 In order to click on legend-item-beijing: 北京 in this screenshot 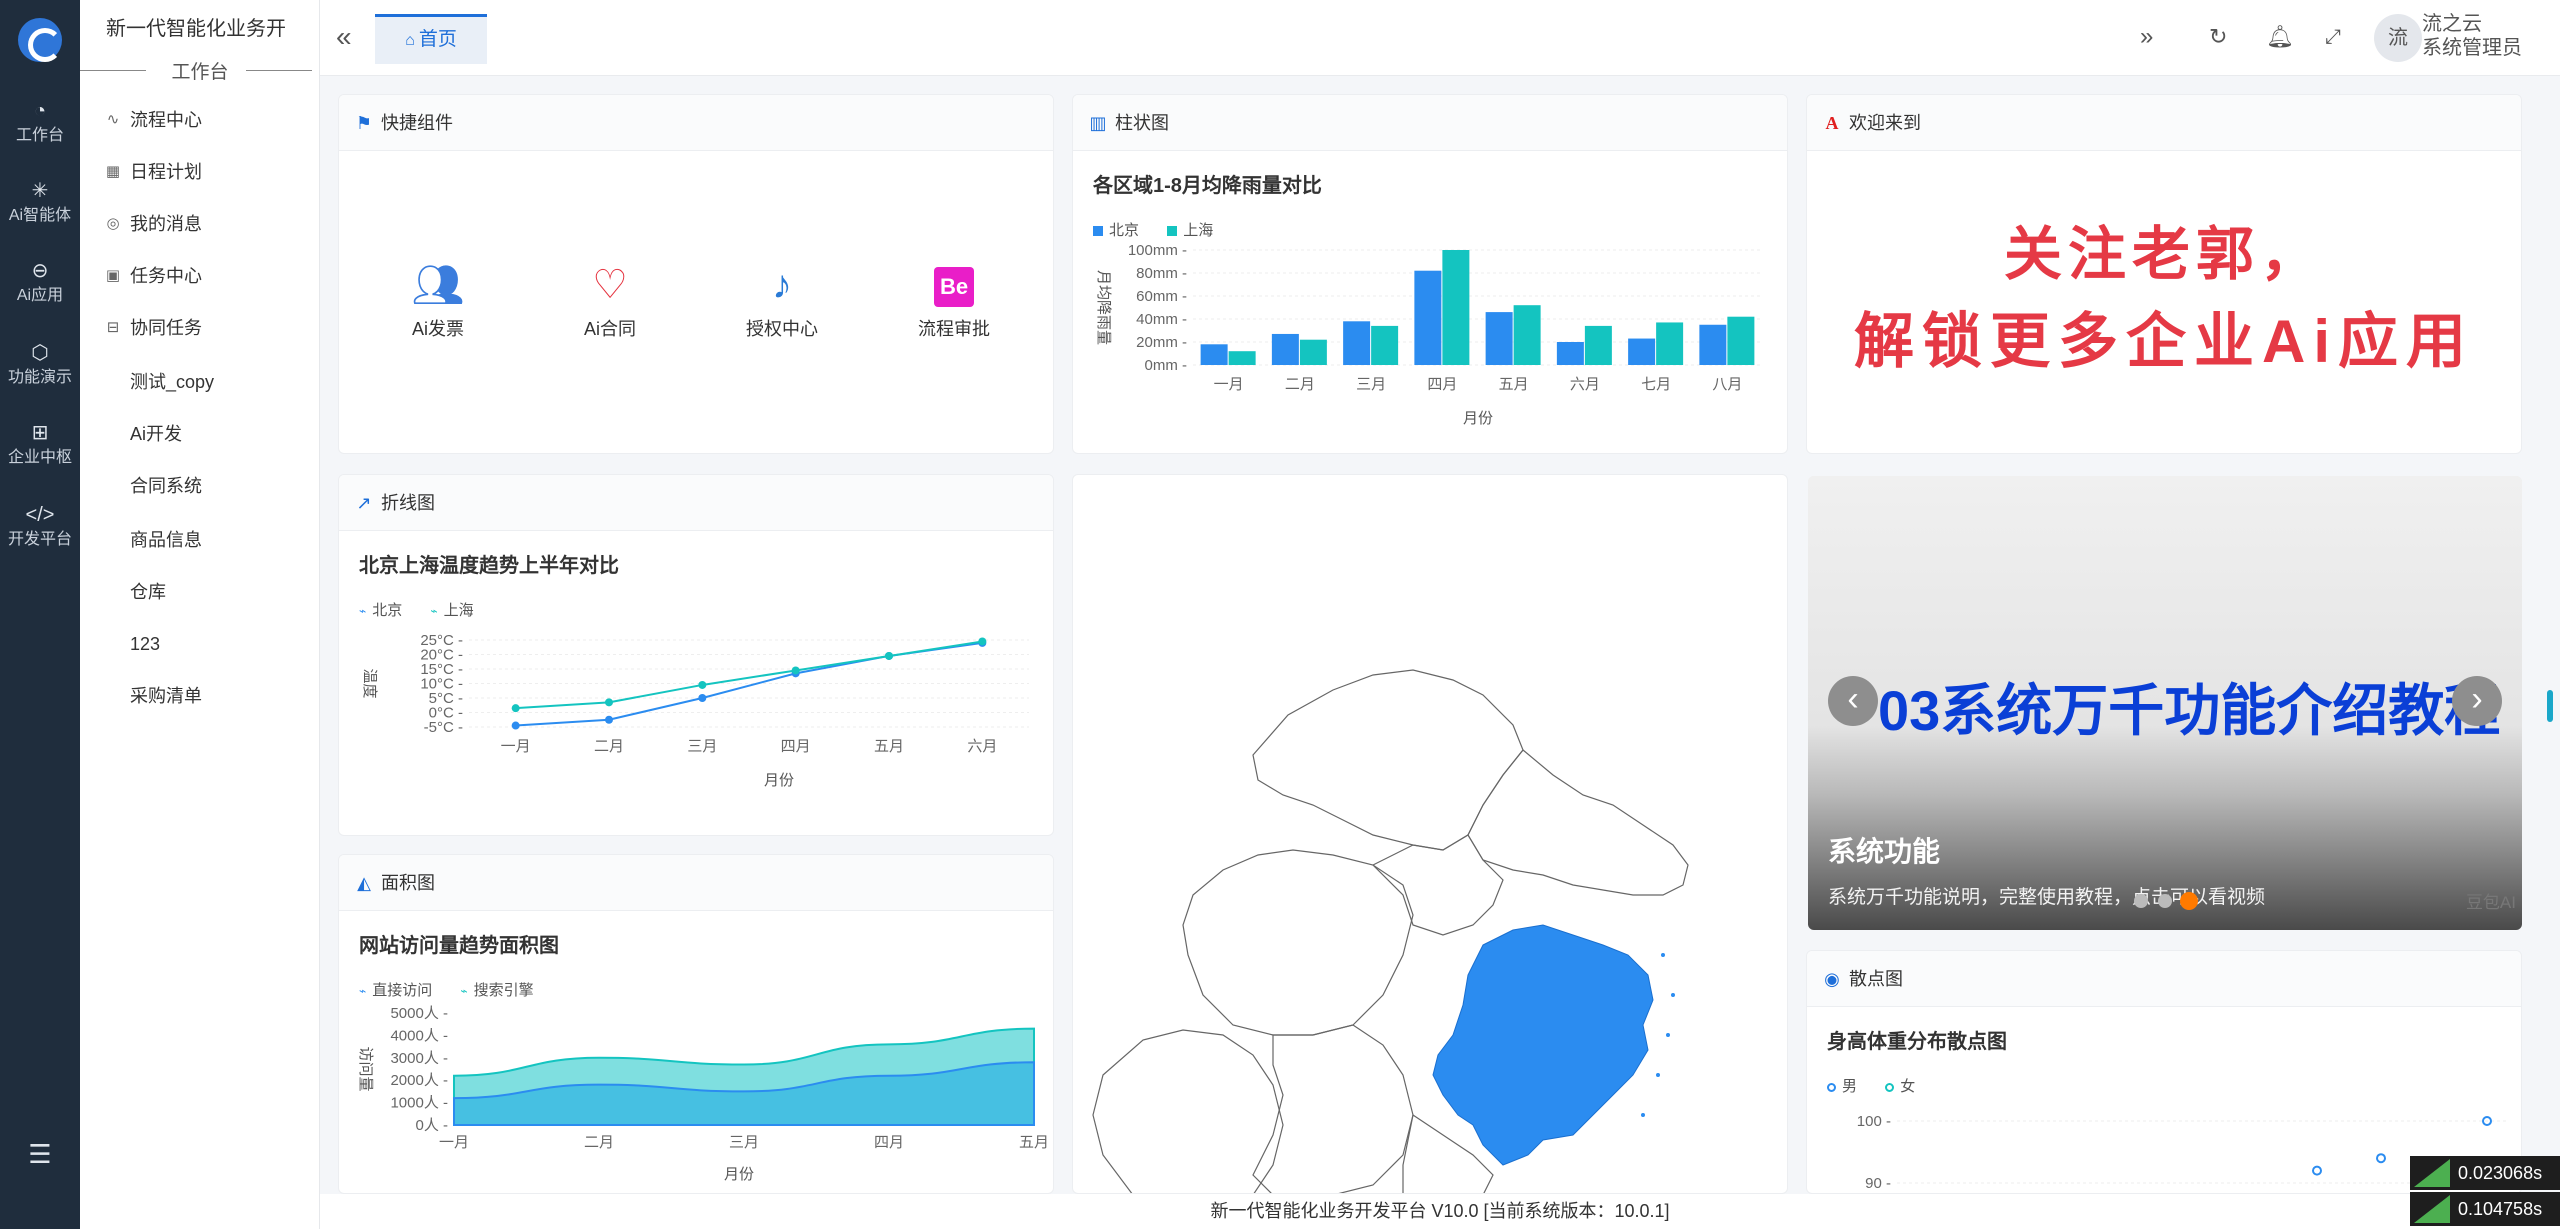, I will do `click(1116, 229)`.